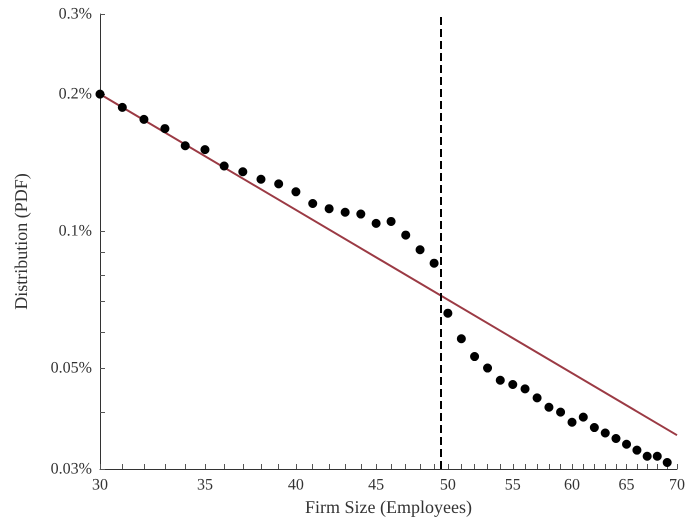 This screenshot has width=688, height=526. I want to click on x-tick-label: 60, so click(572, 485).